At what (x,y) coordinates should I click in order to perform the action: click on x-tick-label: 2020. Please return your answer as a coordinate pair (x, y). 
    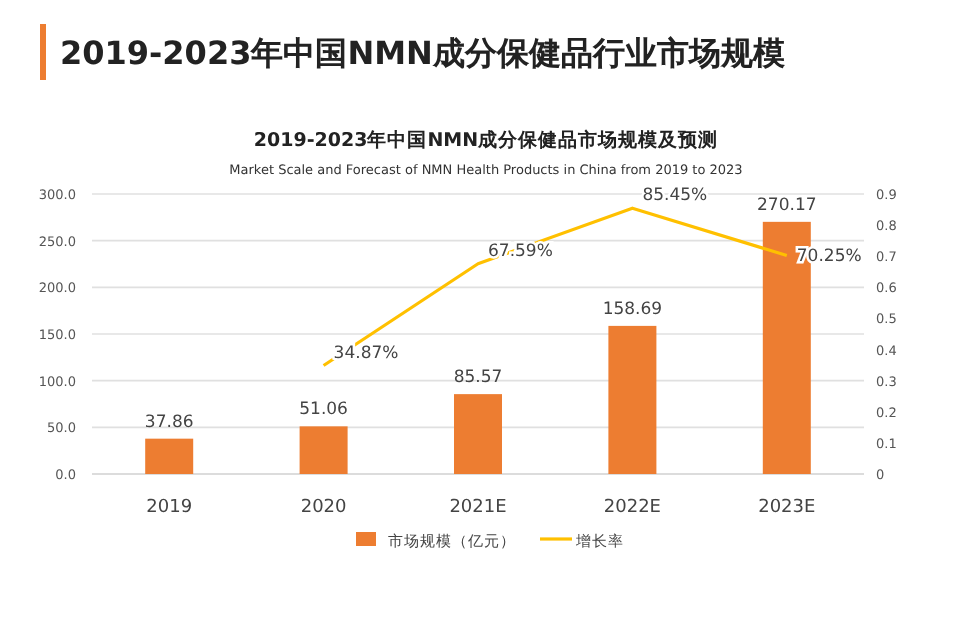
    Looking at the image, I should click on (324, 508).